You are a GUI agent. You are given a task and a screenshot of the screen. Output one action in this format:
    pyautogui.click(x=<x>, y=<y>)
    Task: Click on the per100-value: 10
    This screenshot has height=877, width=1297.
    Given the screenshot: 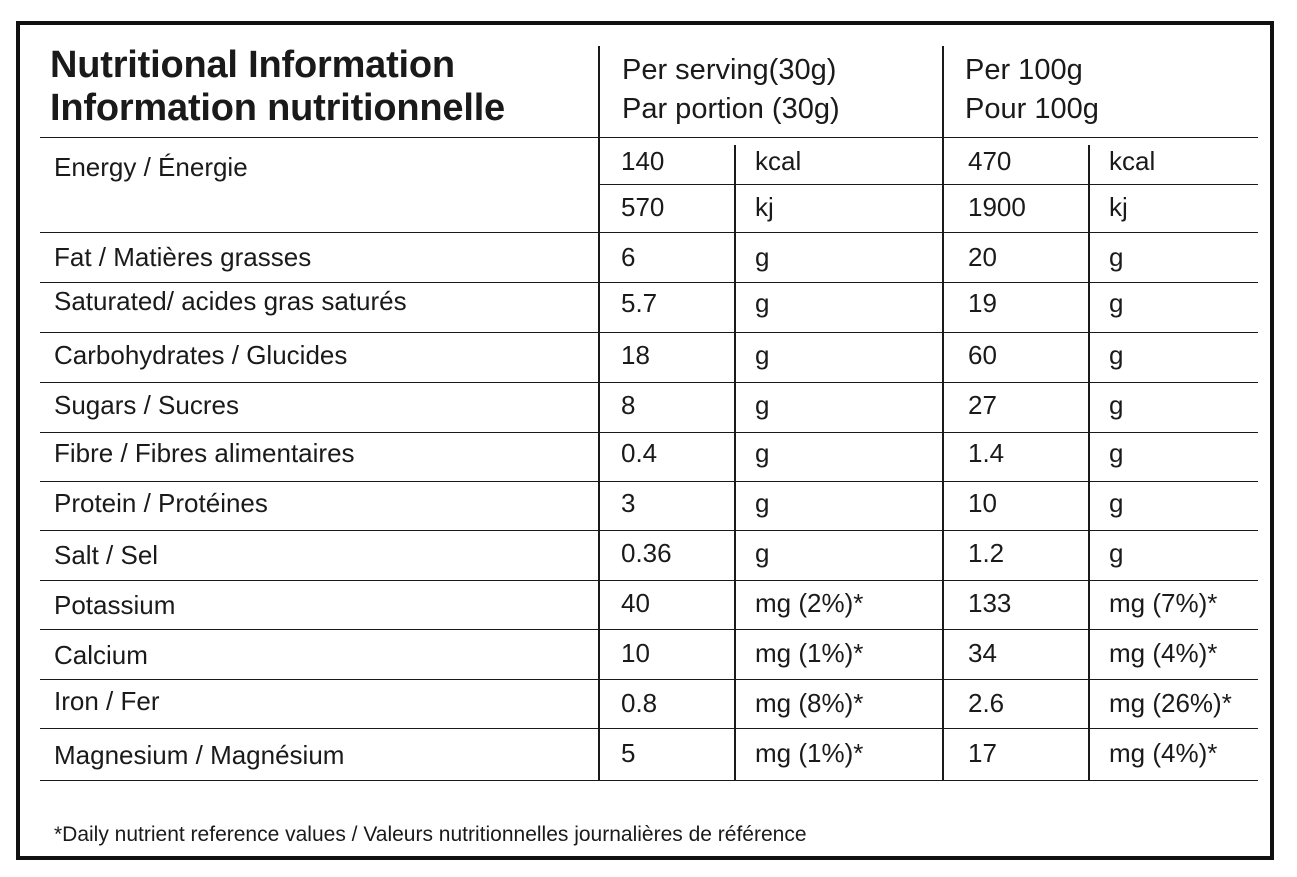 What is the action you would take?
    pyautogui.click(x=982, y=503)
    